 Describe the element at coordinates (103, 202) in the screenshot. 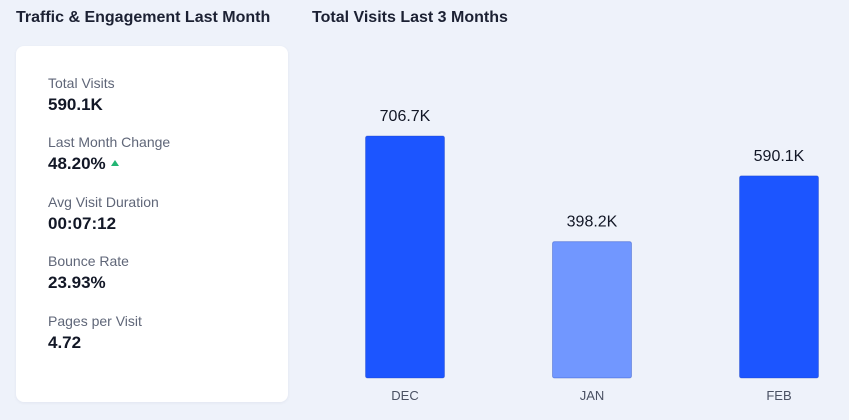

I see `stat-label: Avg Visit Duration` at that location.